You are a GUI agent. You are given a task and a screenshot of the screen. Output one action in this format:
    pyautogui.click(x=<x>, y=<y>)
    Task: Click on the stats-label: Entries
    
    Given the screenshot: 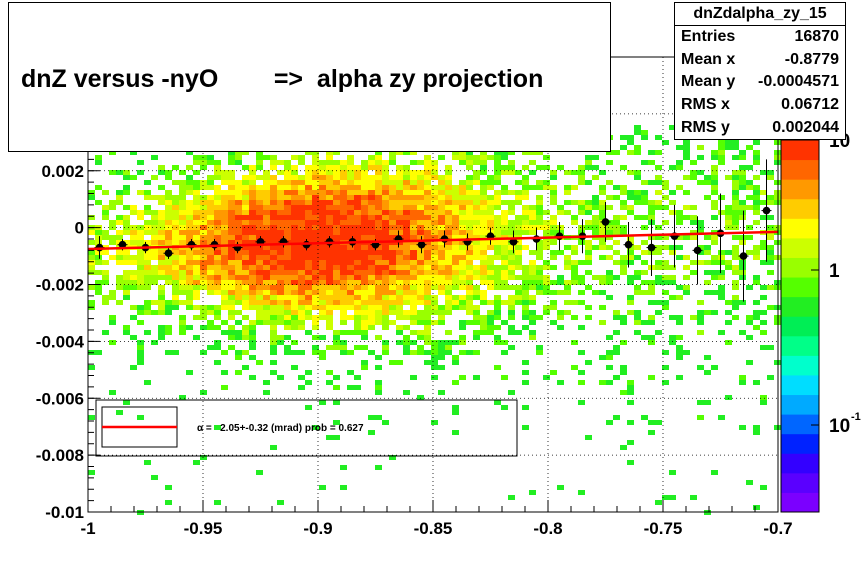 What is the action you would take?
    pyautogui.click(x=708, y=36)
    